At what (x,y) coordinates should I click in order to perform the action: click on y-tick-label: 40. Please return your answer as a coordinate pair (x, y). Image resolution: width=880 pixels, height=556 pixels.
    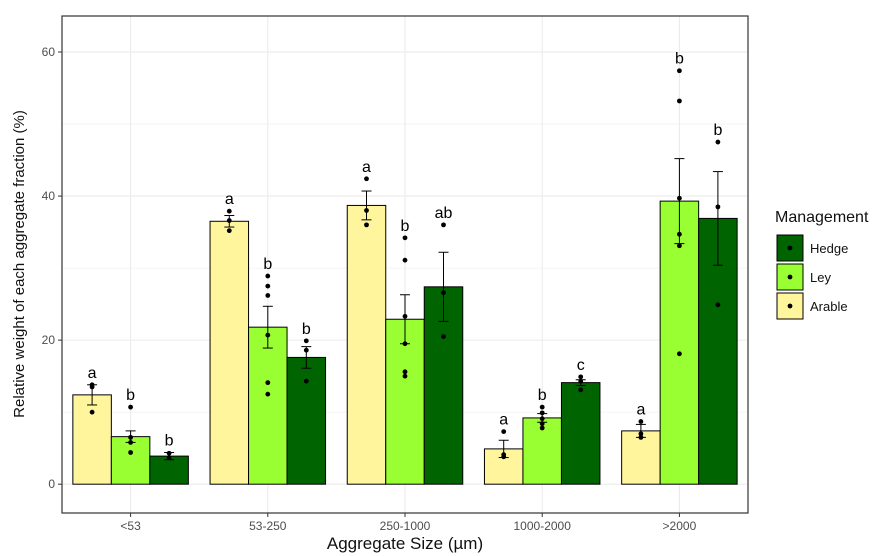
    Looking at the image, I should click on (49, 196).